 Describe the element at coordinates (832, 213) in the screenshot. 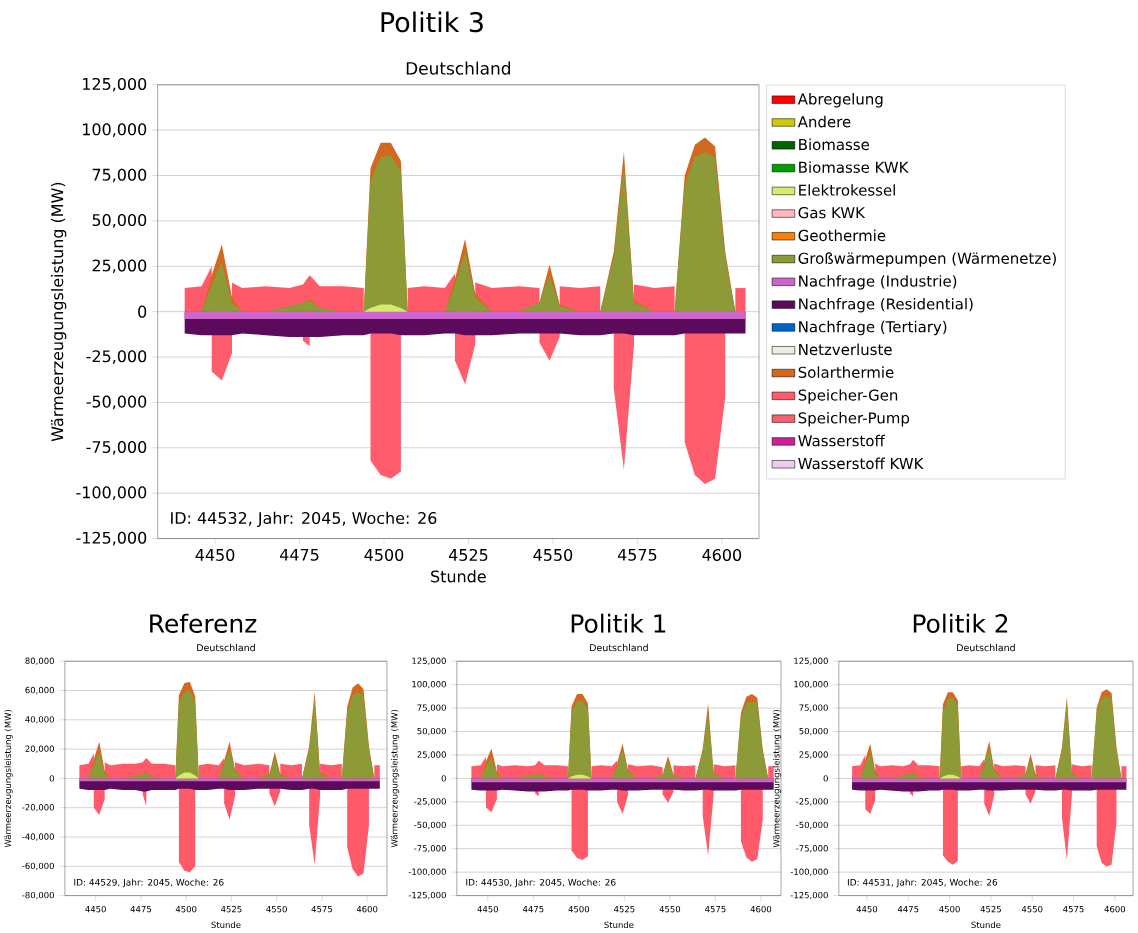

I see `legend-label: Gas KWK` at that location.